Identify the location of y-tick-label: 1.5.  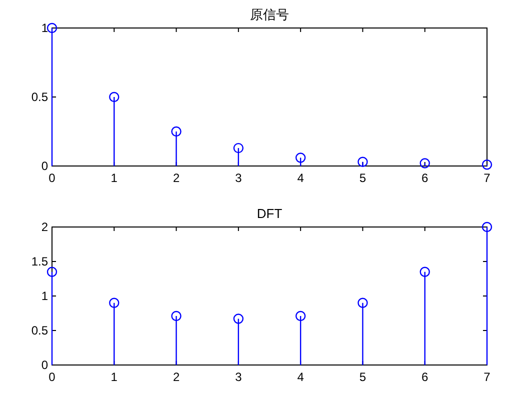
(39, 261).